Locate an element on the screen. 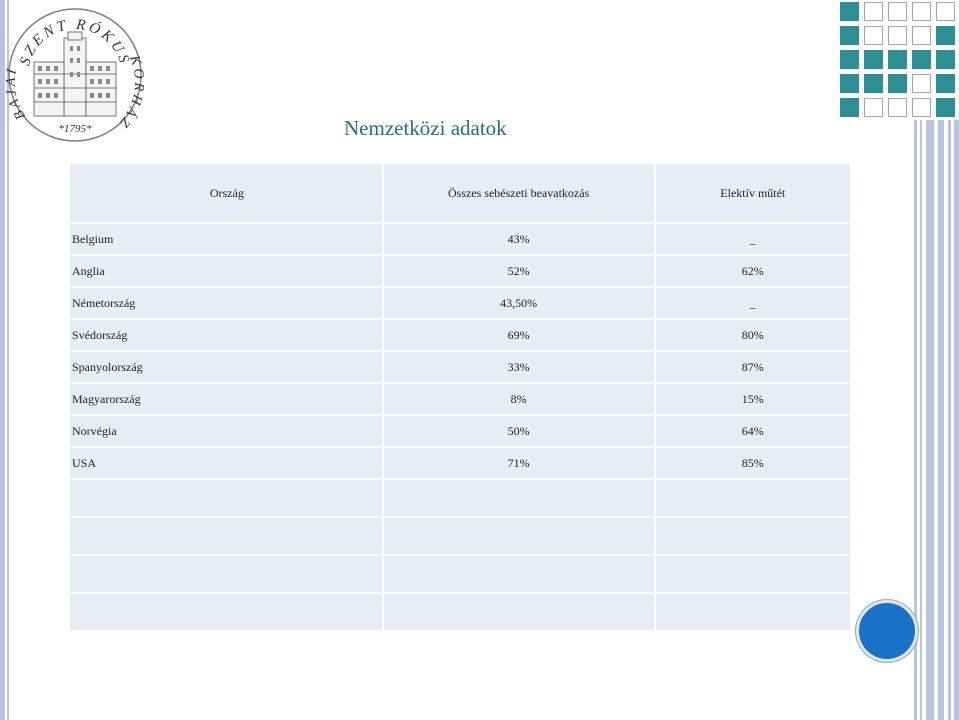 This screenshot has width=959, height=720. table-row: Magyarország 8% 15% is located at coordinates (460, 398).